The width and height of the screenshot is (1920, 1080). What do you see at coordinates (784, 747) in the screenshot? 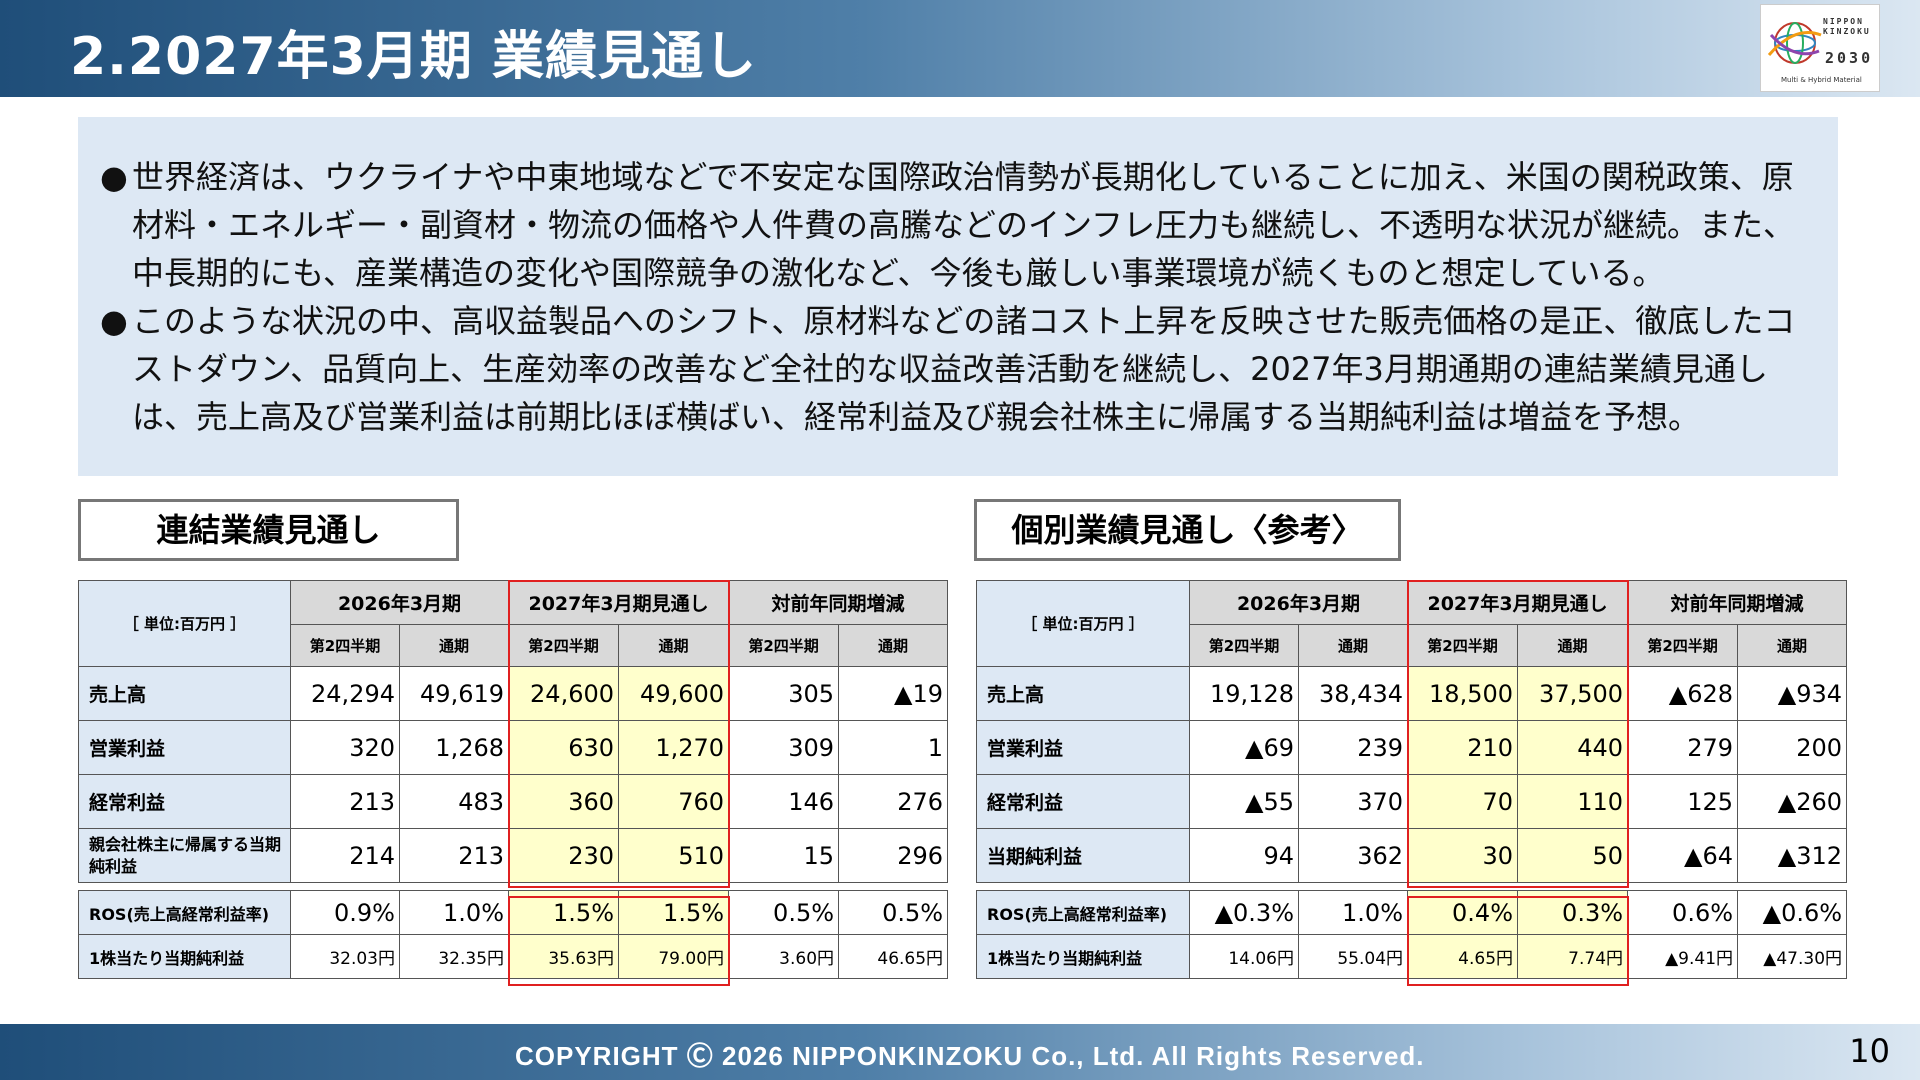
I see `cell-value: 309` at bounding box center [784, 747].